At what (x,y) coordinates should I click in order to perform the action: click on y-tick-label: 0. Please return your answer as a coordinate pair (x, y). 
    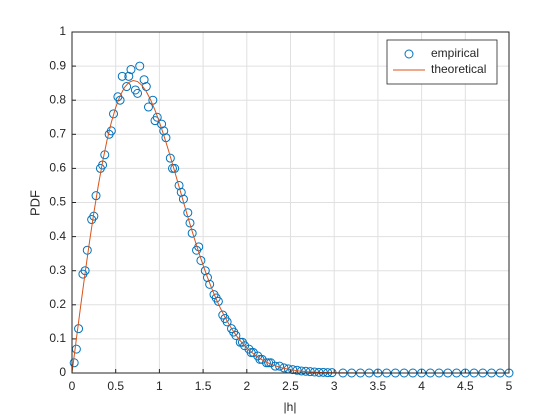
    Looking at the image, I should click on (62, 372).